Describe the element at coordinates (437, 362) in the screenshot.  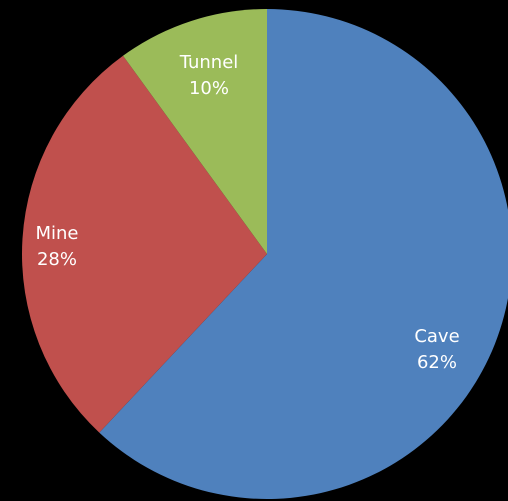
I see `slice-value-cave: 62%` at that location.